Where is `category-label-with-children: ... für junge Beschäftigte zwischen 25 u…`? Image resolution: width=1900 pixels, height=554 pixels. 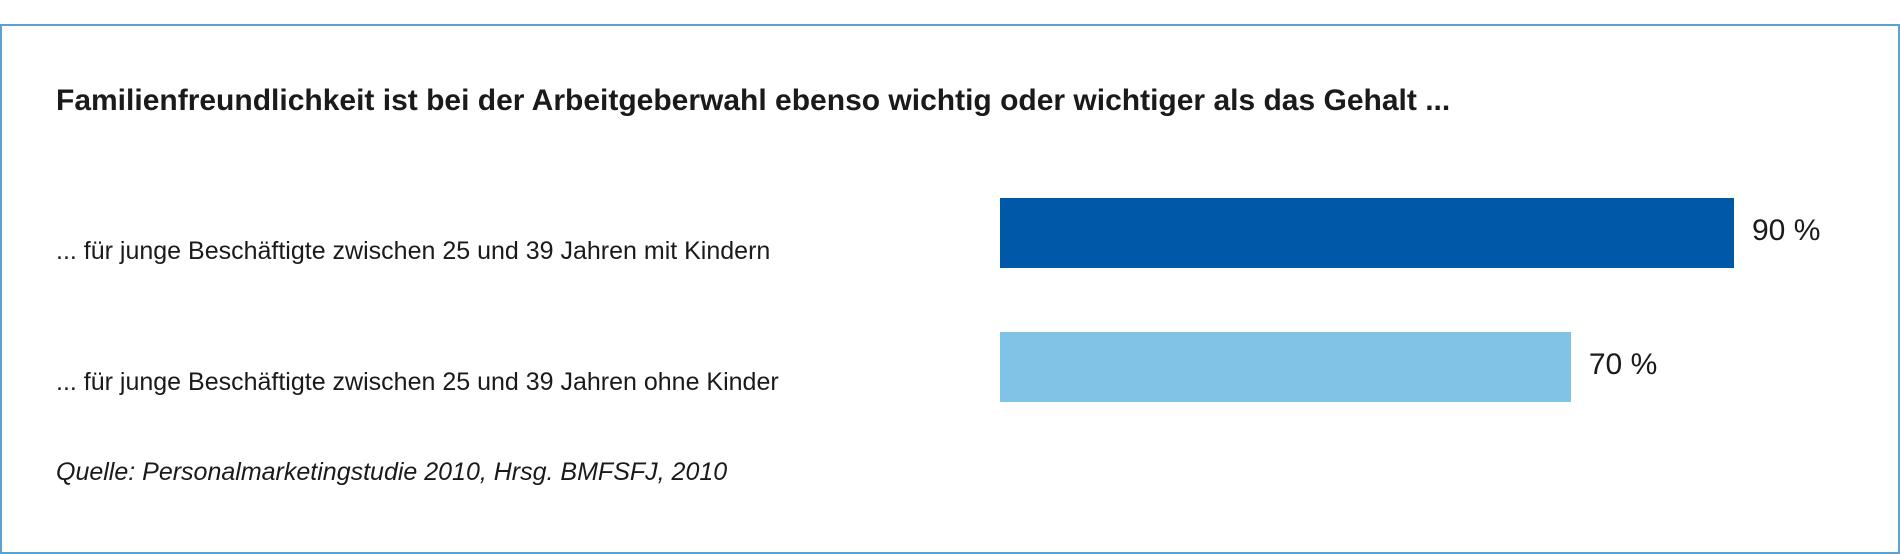
category-label-with-children: ... für junge Beschäftigte zwischen 25 u… is located at coordinates (413, 251).